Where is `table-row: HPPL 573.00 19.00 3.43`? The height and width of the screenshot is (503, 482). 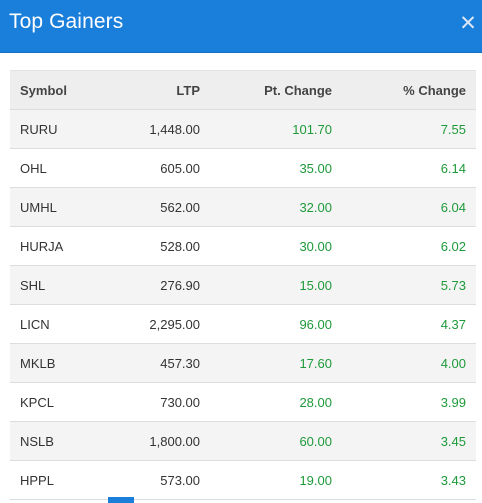 table-row: HPPL 573.00 19.00 3.43 is located at coordinates (243, 480).